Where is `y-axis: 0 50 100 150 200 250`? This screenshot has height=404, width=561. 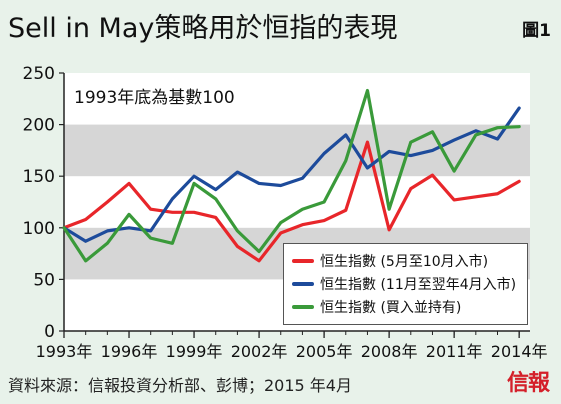 y-axis: 0 50 100 150 200 250 is located at coordinates (44, 203).